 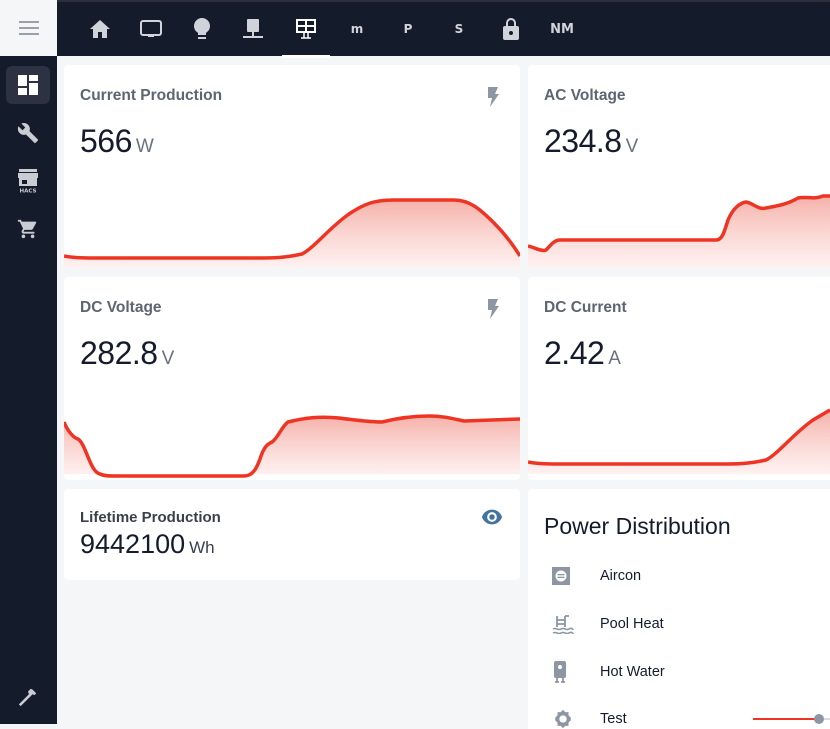 I want to click on tab-p-label: P, so click(x=408, y=29).